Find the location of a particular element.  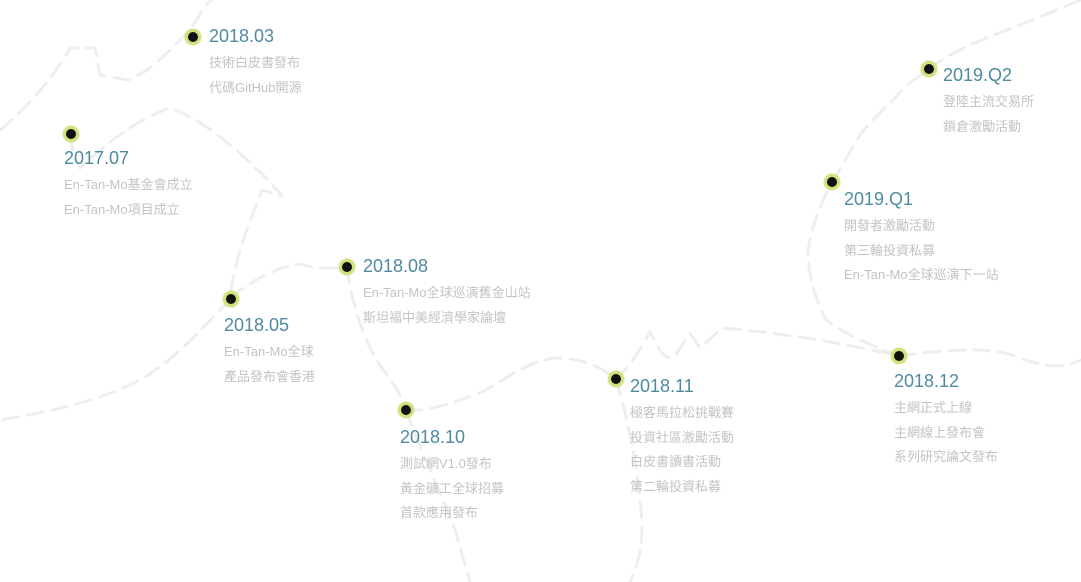

milestone-2018-11: 2018.11 極客馬拉松挑戰賽 投資社區激勵活動 白皮書讀書活動 第二輪投資私募 is located at coordinates (682, 437).